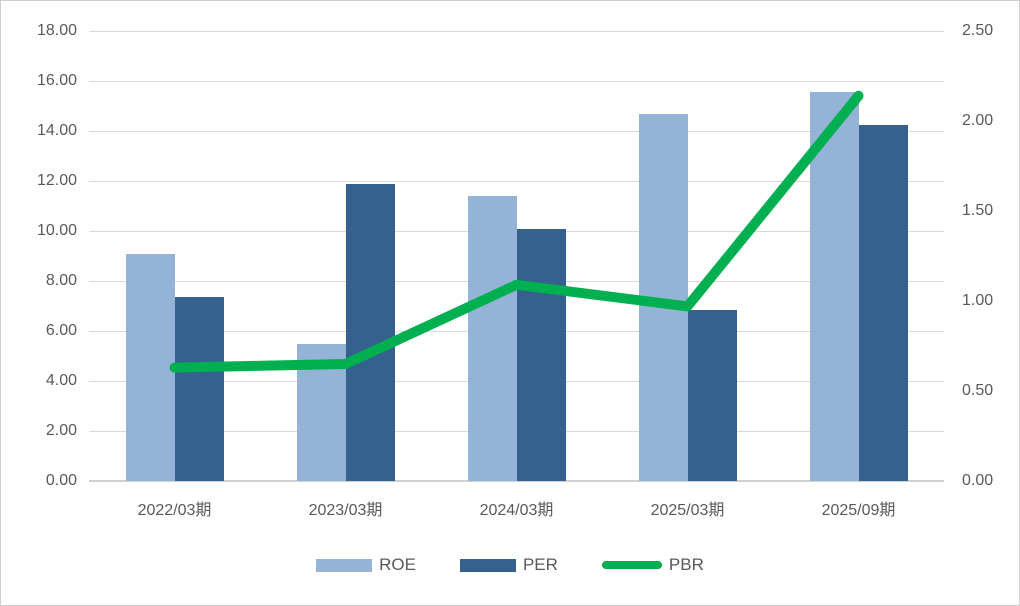 The image size is (1020, 606). I want to click on x-axis-line, so click(516, 481).